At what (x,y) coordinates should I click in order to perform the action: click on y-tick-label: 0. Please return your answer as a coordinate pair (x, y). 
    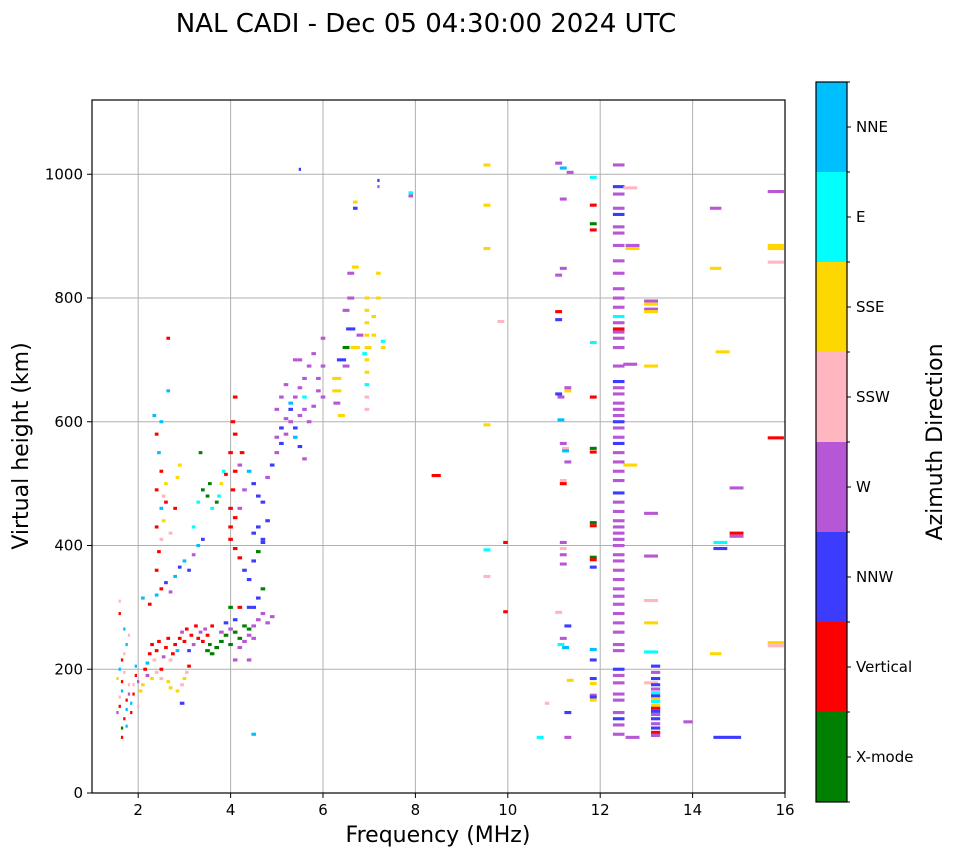
    Looking at the image, I should click on (78, 793).